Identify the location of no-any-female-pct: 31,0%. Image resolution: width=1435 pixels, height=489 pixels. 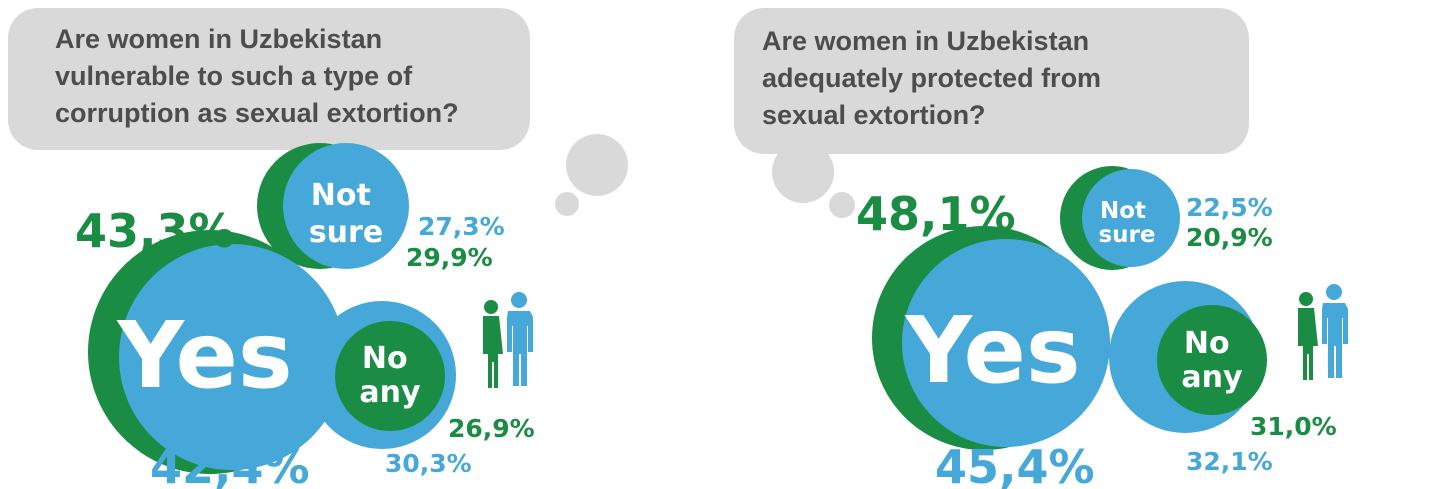
(1293, 426).